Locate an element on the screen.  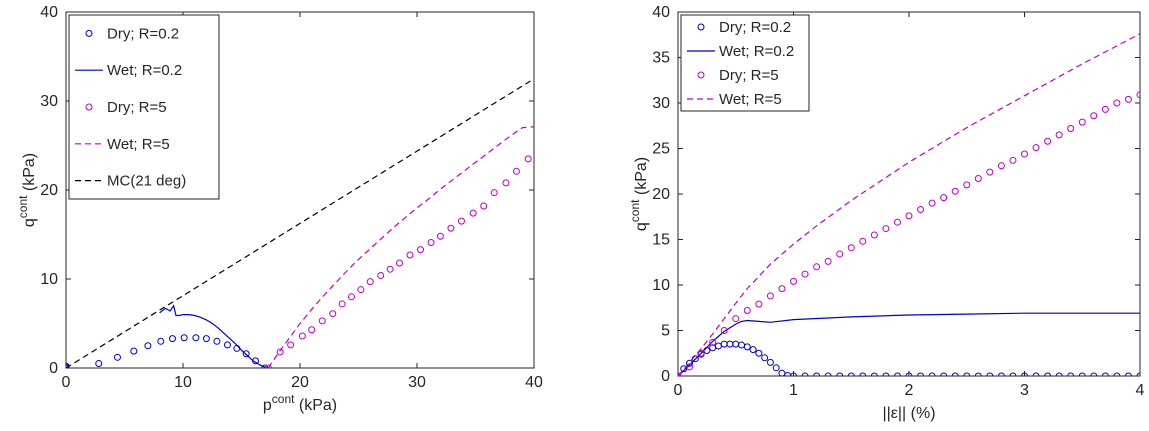
x-tick-label: 20 is located at coordinates (300, 382).